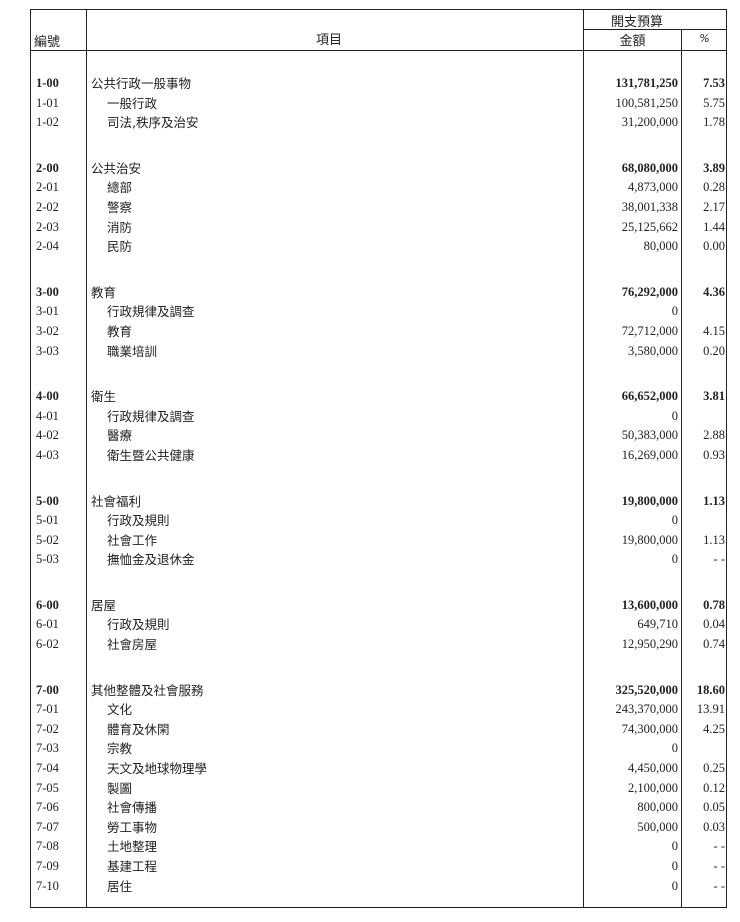 This screenshot has height=922, width=740. I want to click on amount-cell: 12,950,290, so click(649, 644).